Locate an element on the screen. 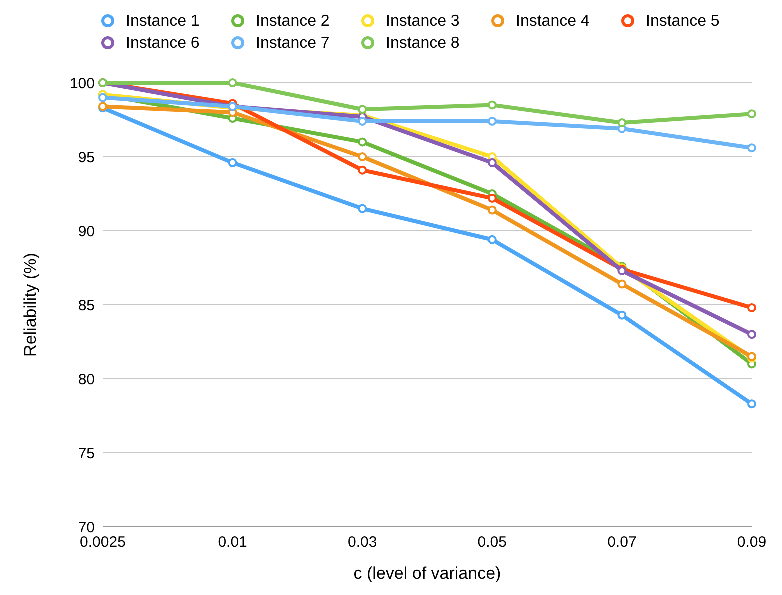 The image size is (782, 595). legend-label: Instance 3 is located at coordinates (423, 21).